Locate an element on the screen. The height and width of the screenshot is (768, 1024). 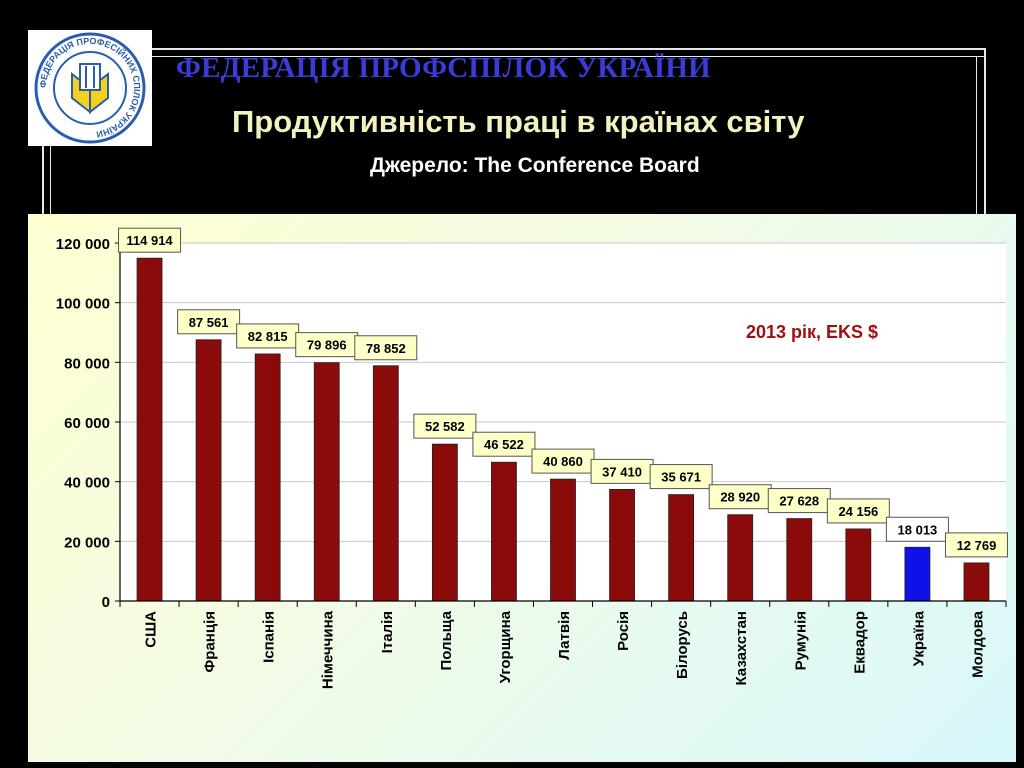
value-label: 79 896 is located at coordinates (327, 345).